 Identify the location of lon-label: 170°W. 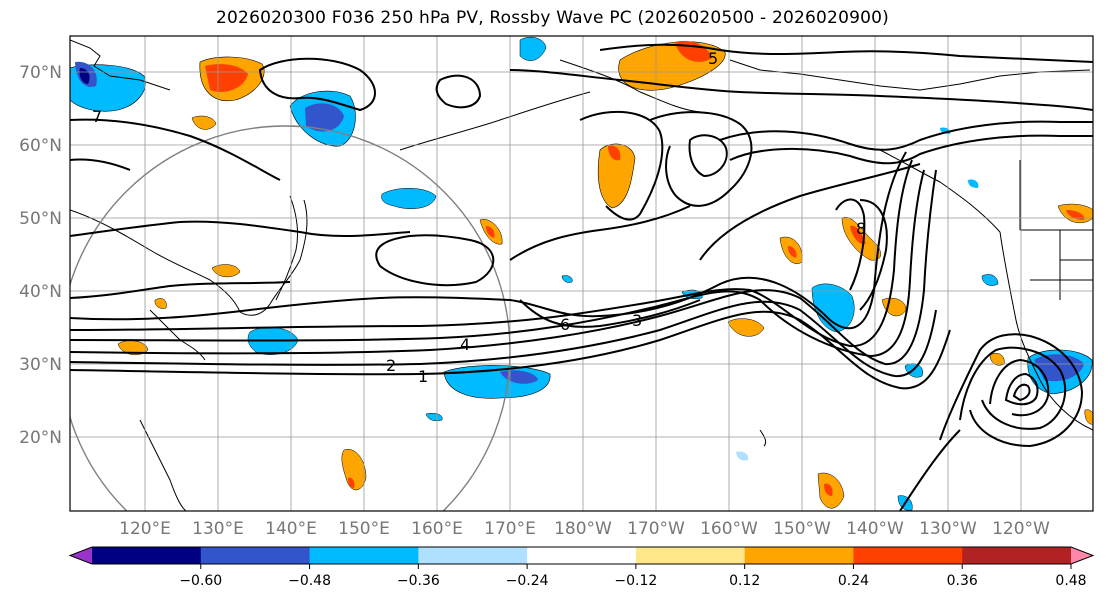
(656, 529).